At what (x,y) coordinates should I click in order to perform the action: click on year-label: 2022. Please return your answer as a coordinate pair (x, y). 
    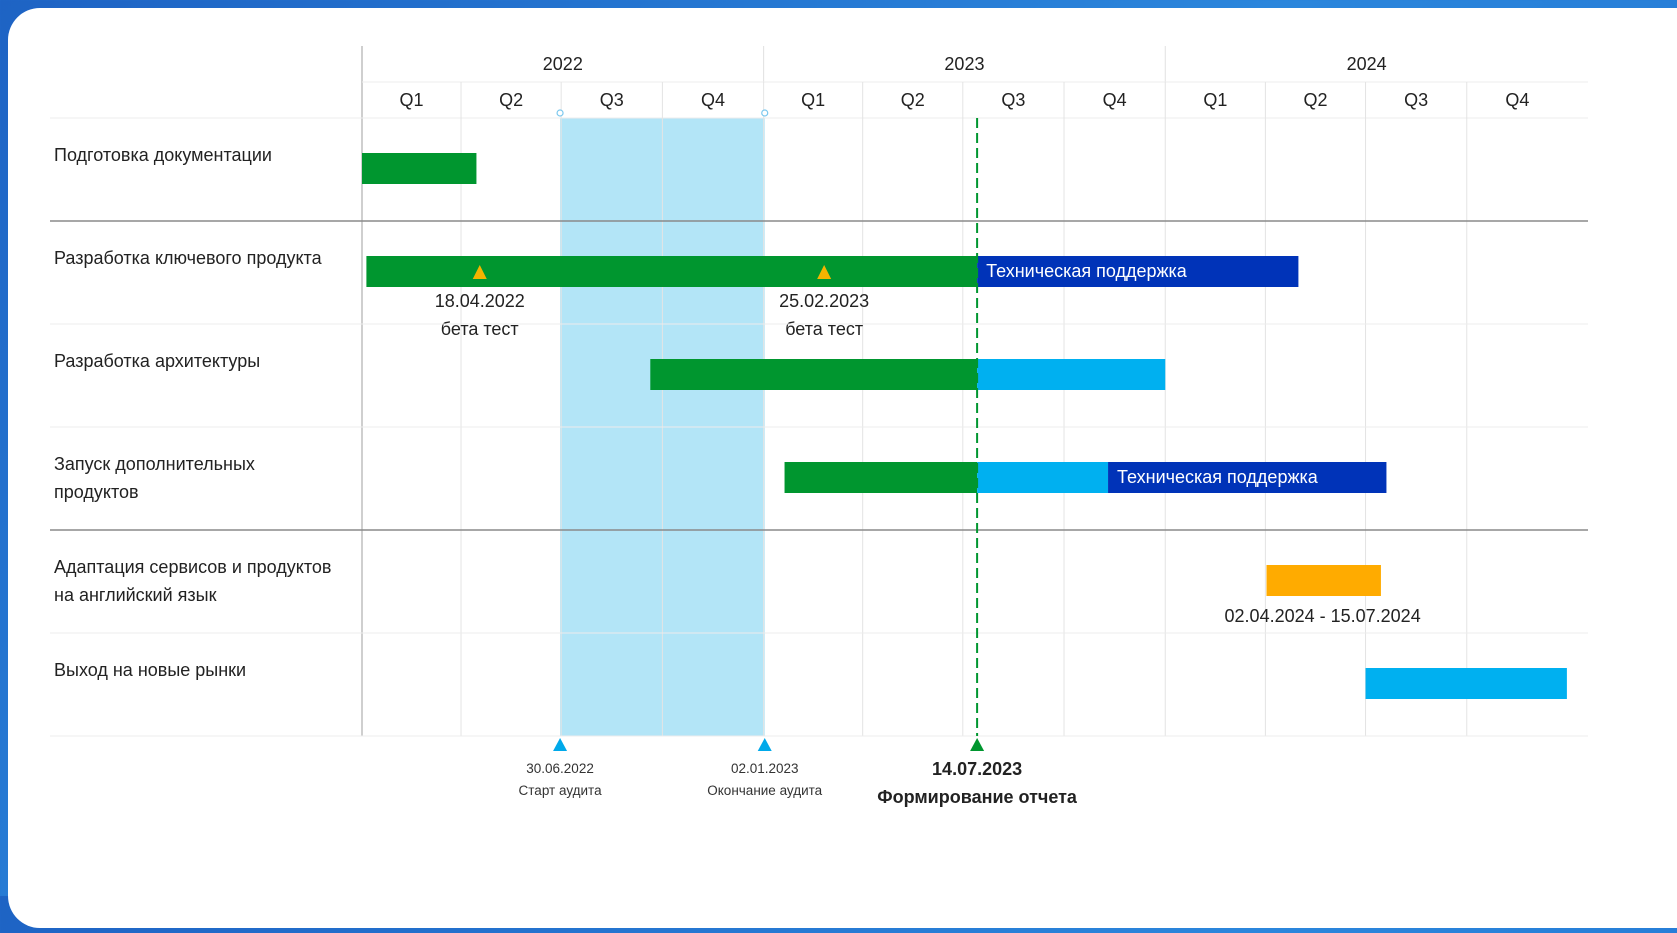
    Looking at the image, I should click on (563, 64).